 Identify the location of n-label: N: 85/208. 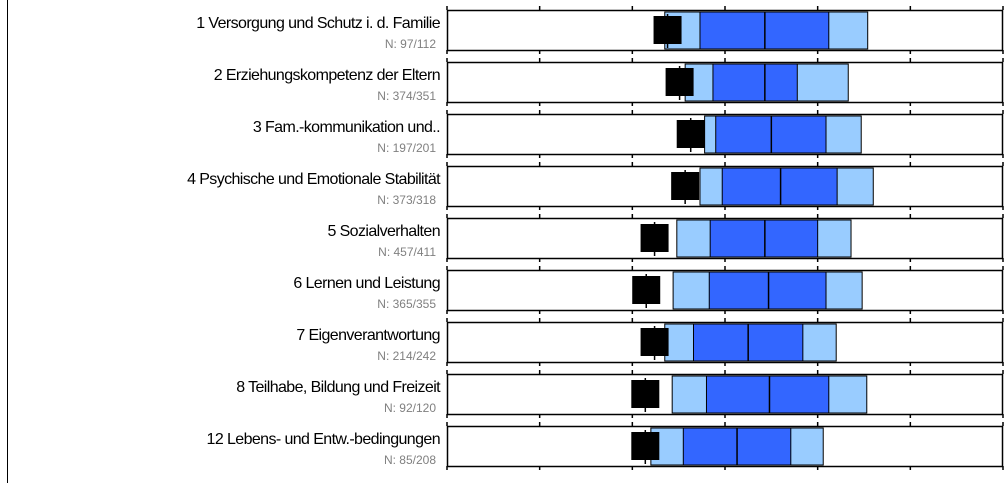
(410, 460).